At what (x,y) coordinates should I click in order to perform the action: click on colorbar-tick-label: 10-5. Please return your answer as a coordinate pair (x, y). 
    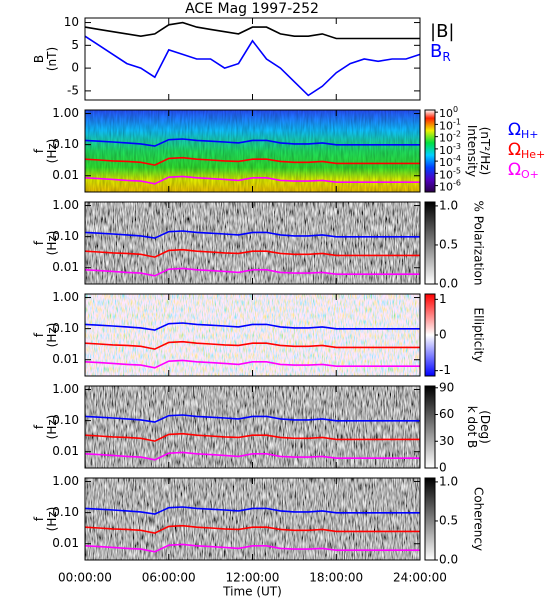
    Looking at the image, I should click on (450, 174).